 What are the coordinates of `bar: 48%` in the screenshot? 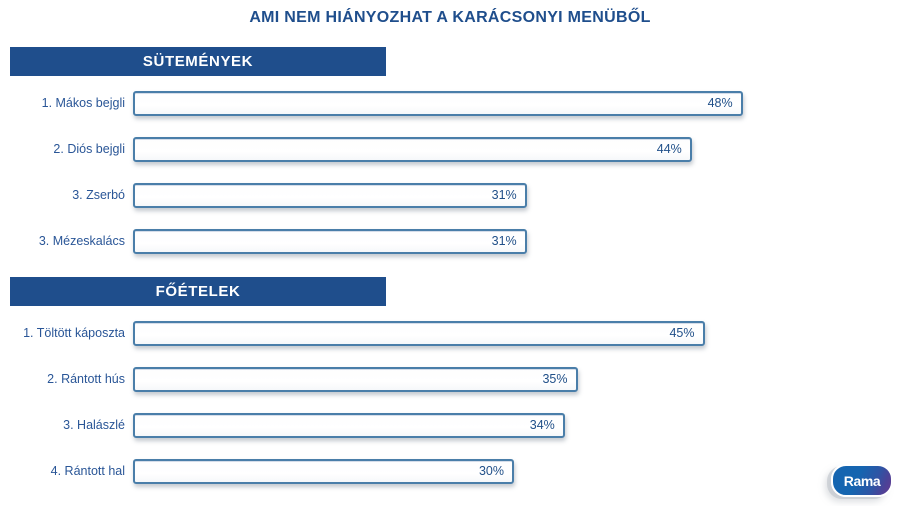 It's located at (438, 103).